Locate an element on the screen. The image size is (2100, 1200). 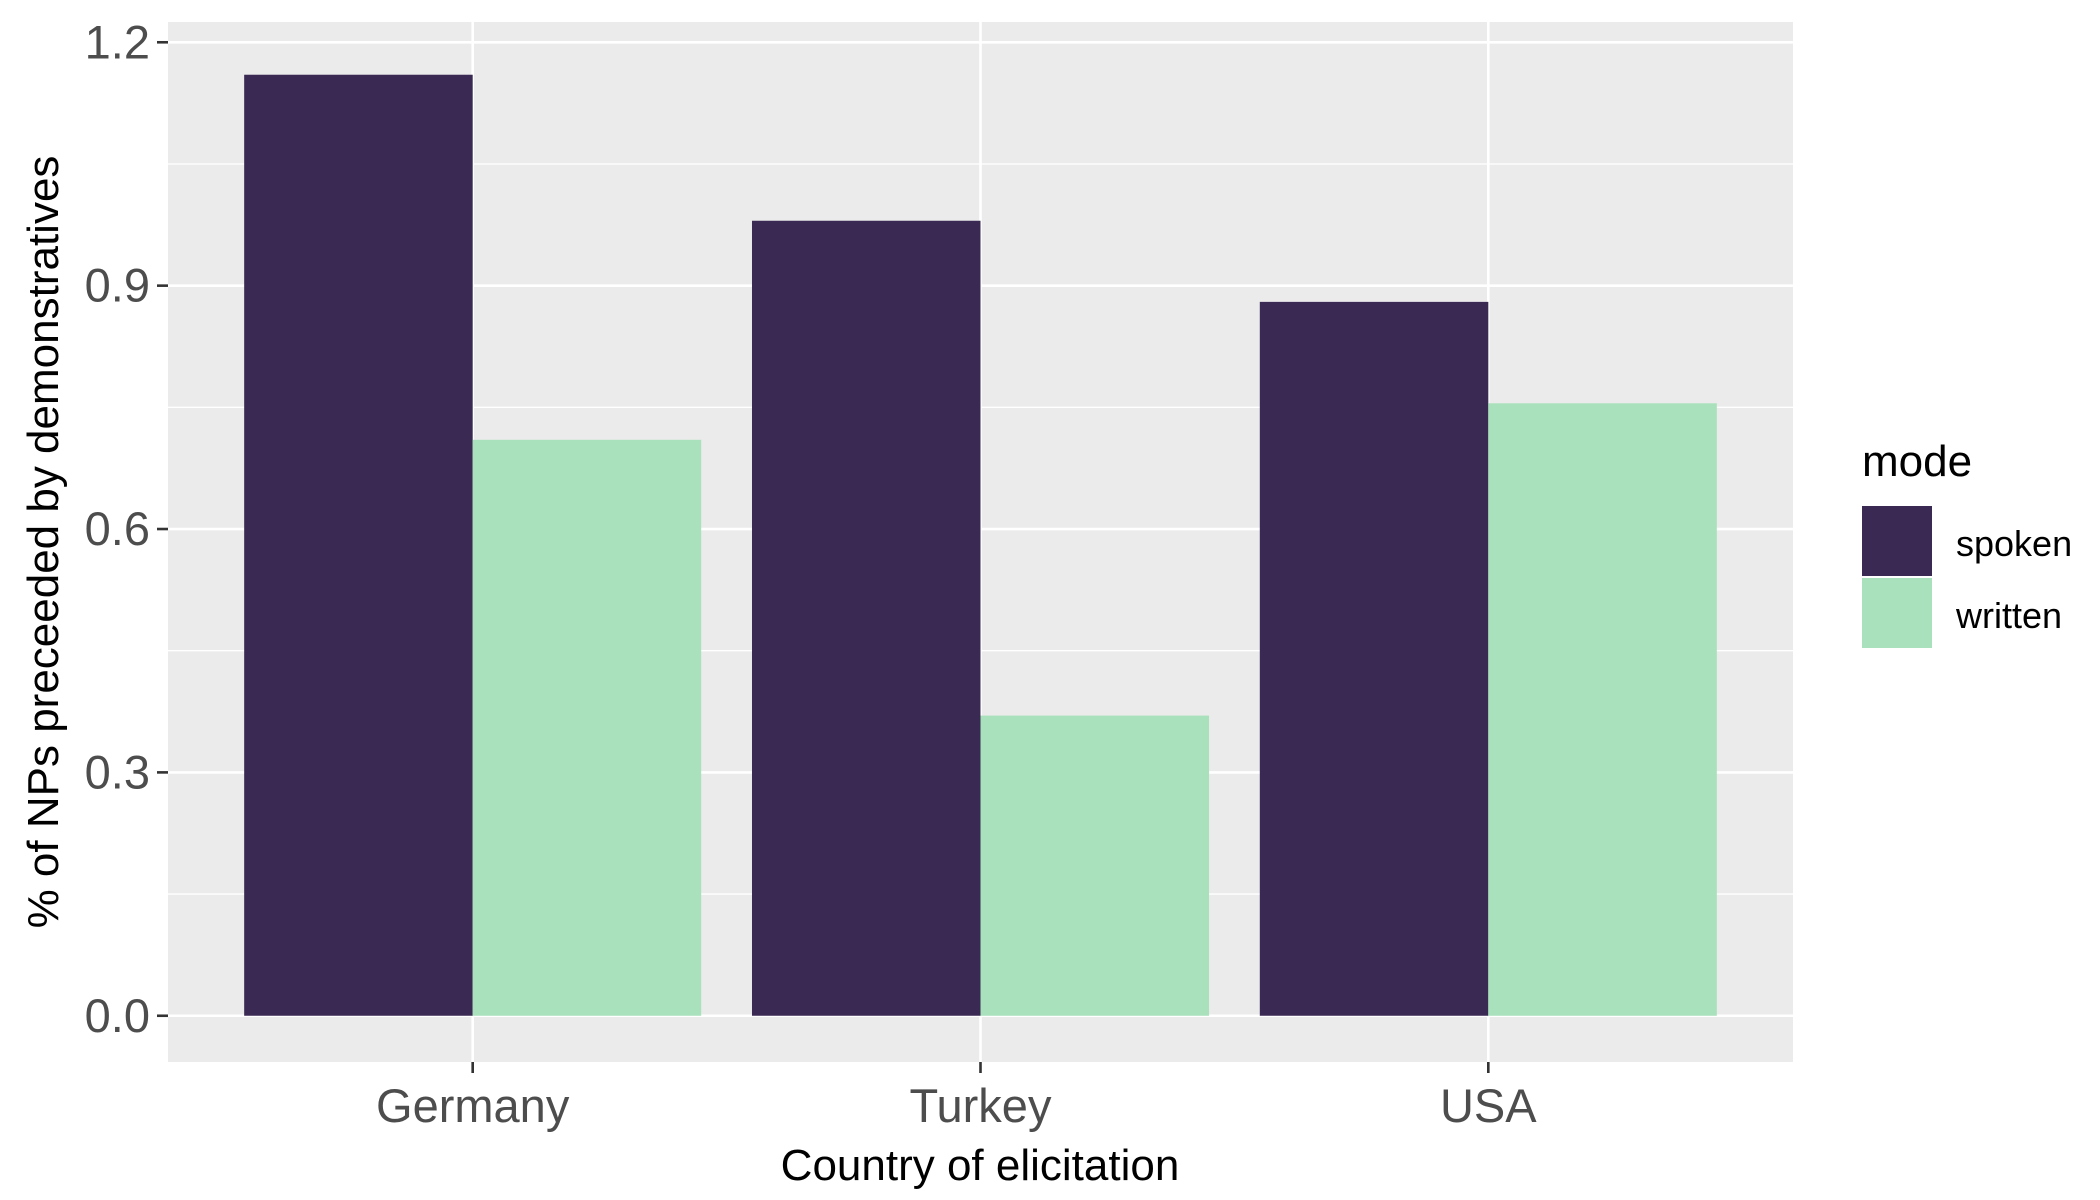
legend-title: mode is located at coordinates (1917, 461).